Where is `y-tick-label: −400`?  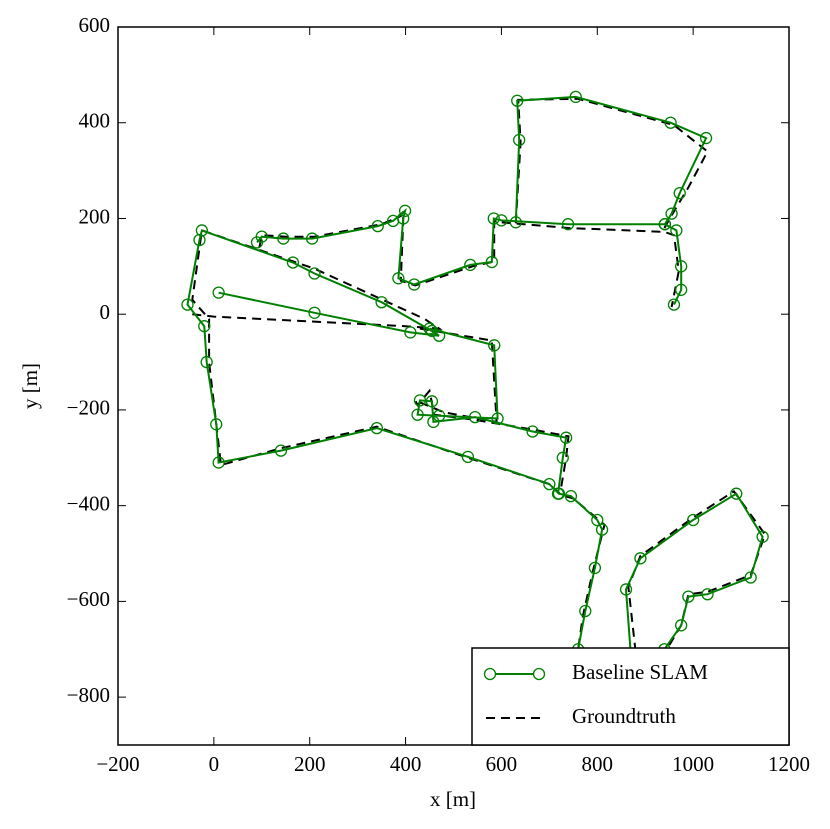
y-tick-label: −400 is located at coordinates (88, 503).